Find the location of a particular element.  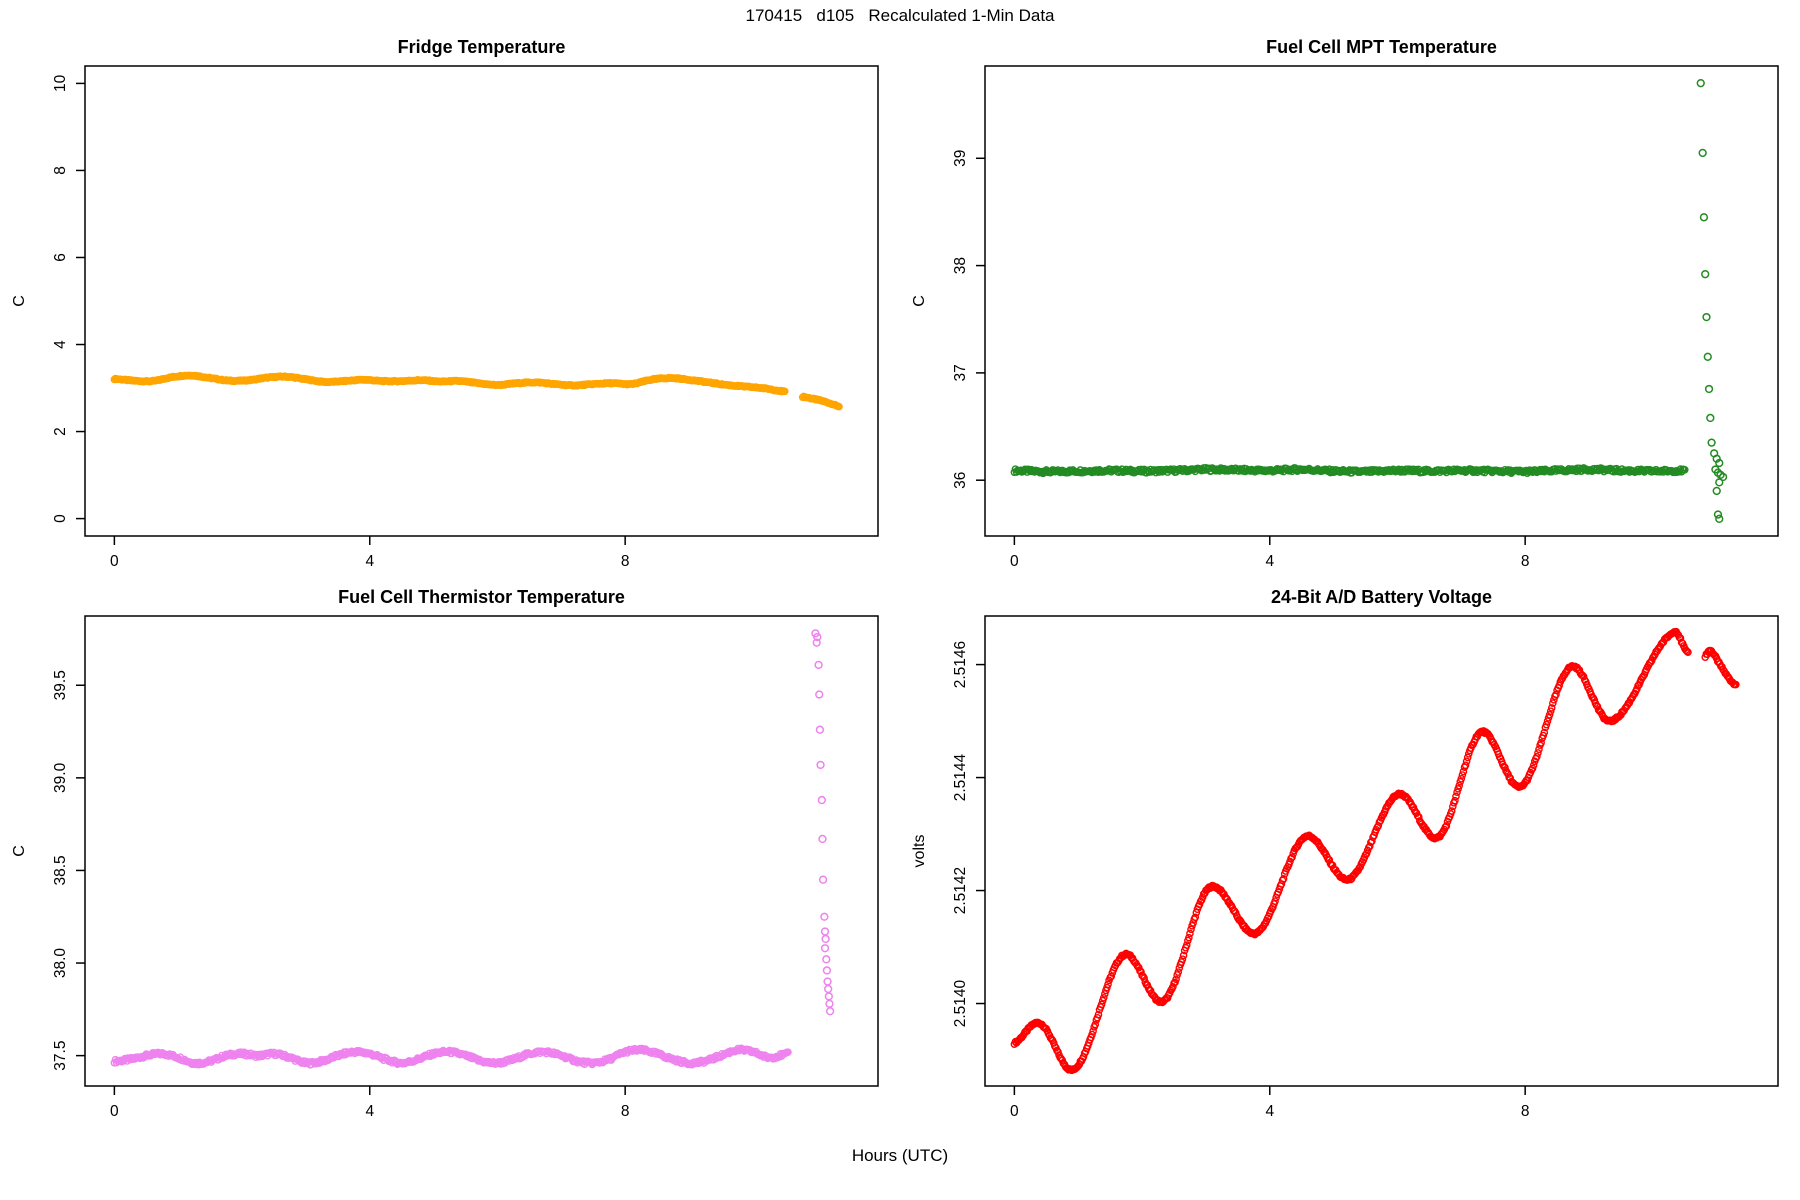

y-tick-label: 6 is located at coordinates (60, 257).